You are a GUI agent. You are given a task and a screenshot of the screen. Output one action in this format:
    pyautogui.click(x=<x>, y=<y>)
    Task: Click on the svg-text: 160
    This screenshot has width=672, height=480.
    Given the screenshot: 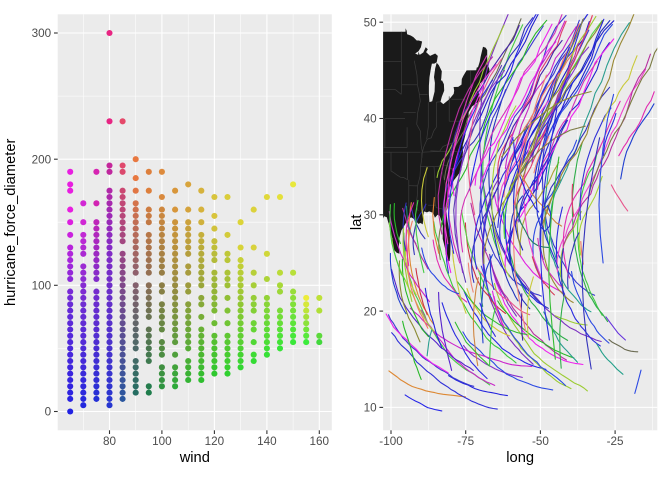 What is the action you would take?
    pyautogui.click(x=320, y=441)
    